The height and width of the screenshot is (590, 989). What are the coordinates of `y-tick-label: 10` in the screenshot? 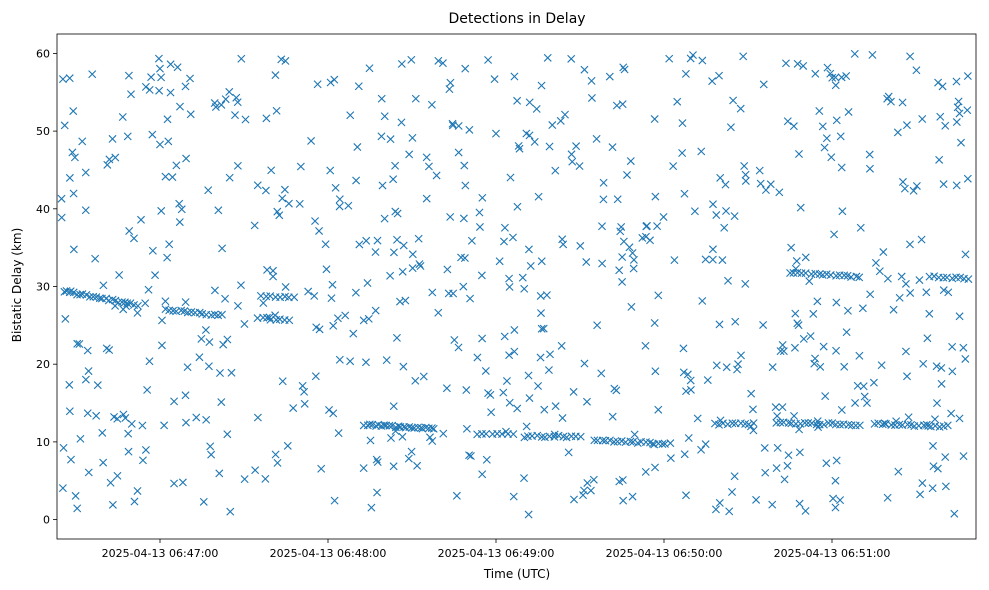 It's located at (43, 442).